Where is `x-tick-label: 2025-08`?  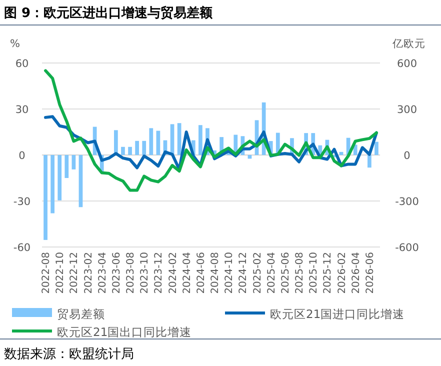
x-tick-label: 2025-08 is located at coordinates (300, 273).